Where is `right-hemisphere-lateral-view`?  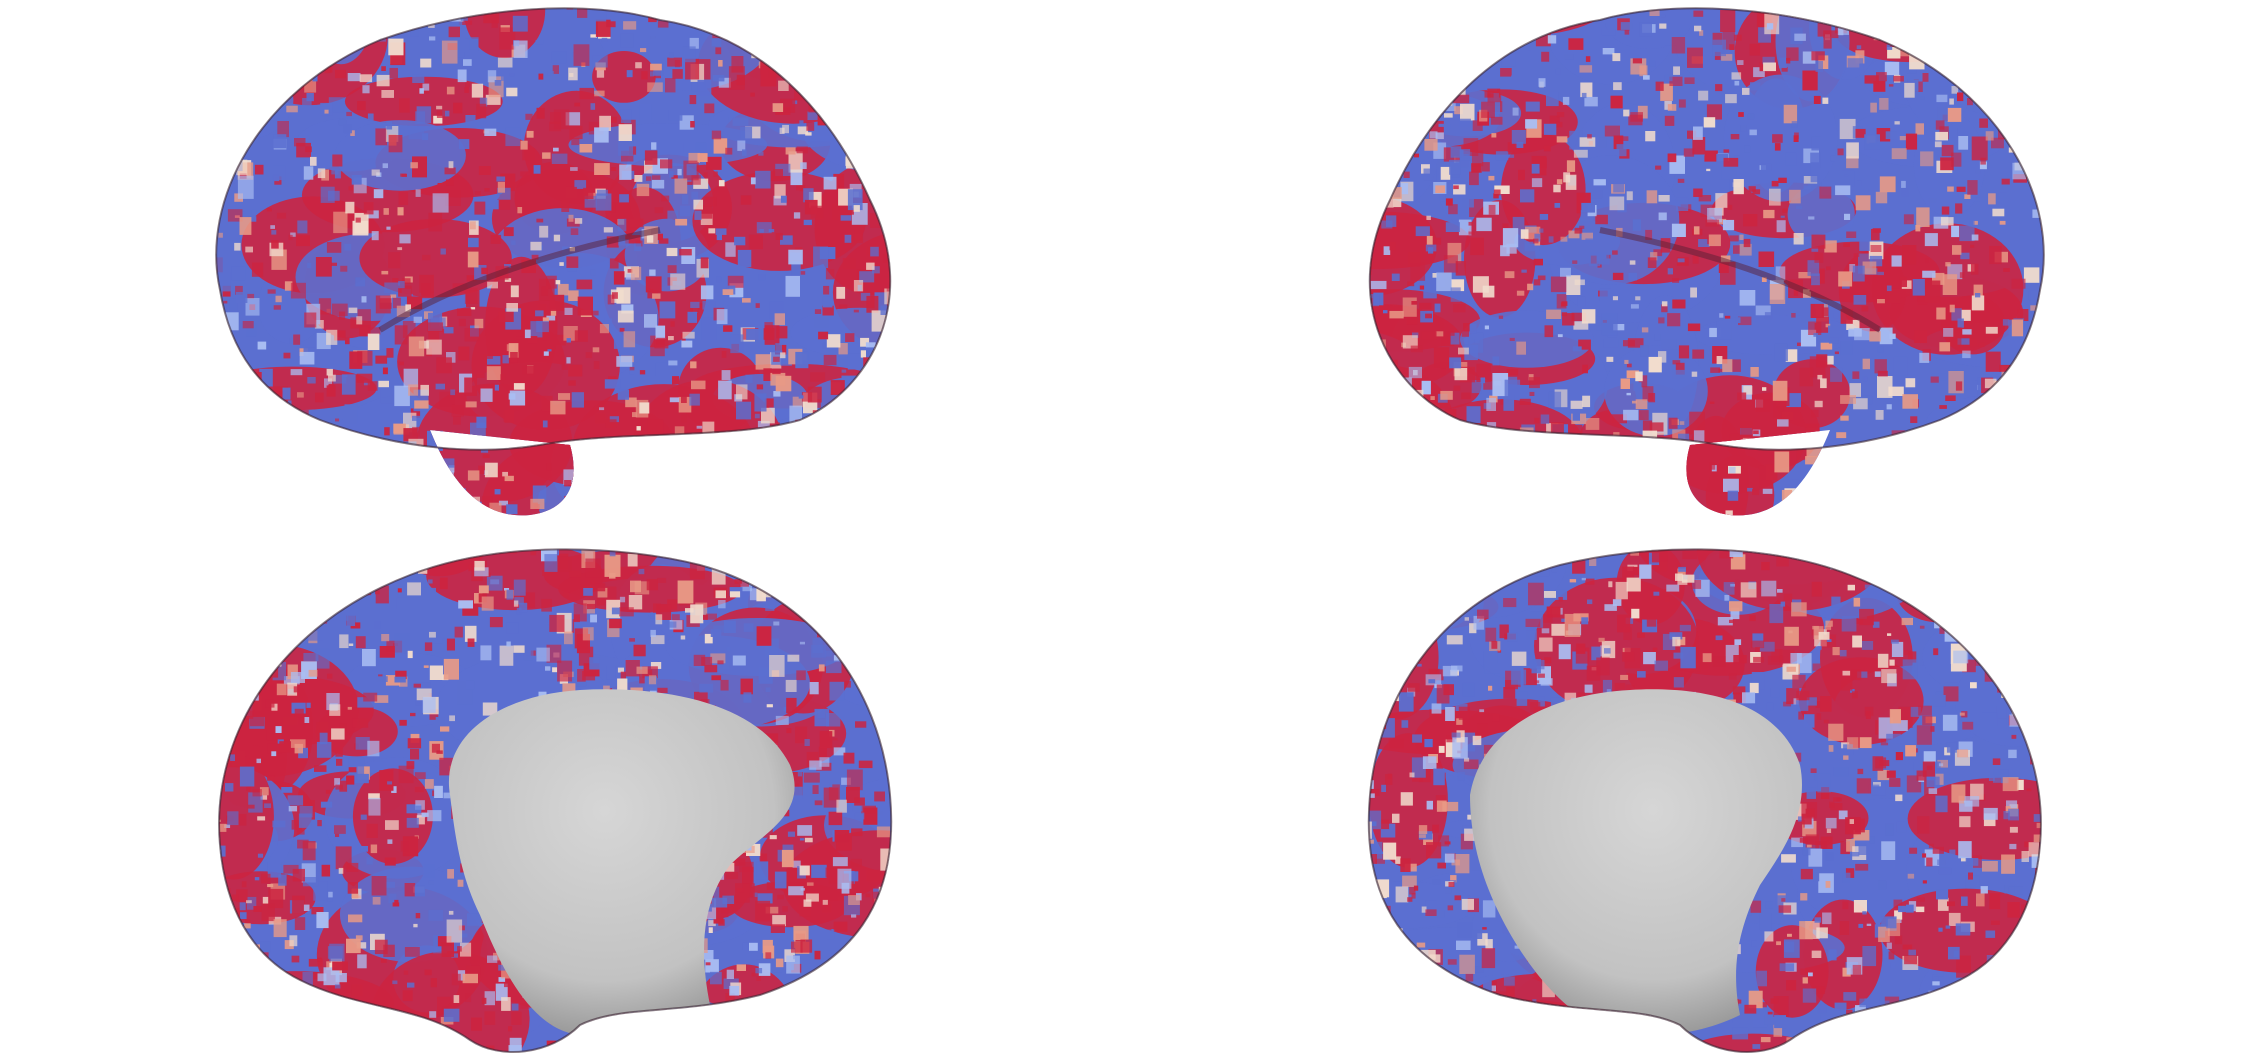
right-hemisphere-lateral-view is located at coordinates (1706, 261).